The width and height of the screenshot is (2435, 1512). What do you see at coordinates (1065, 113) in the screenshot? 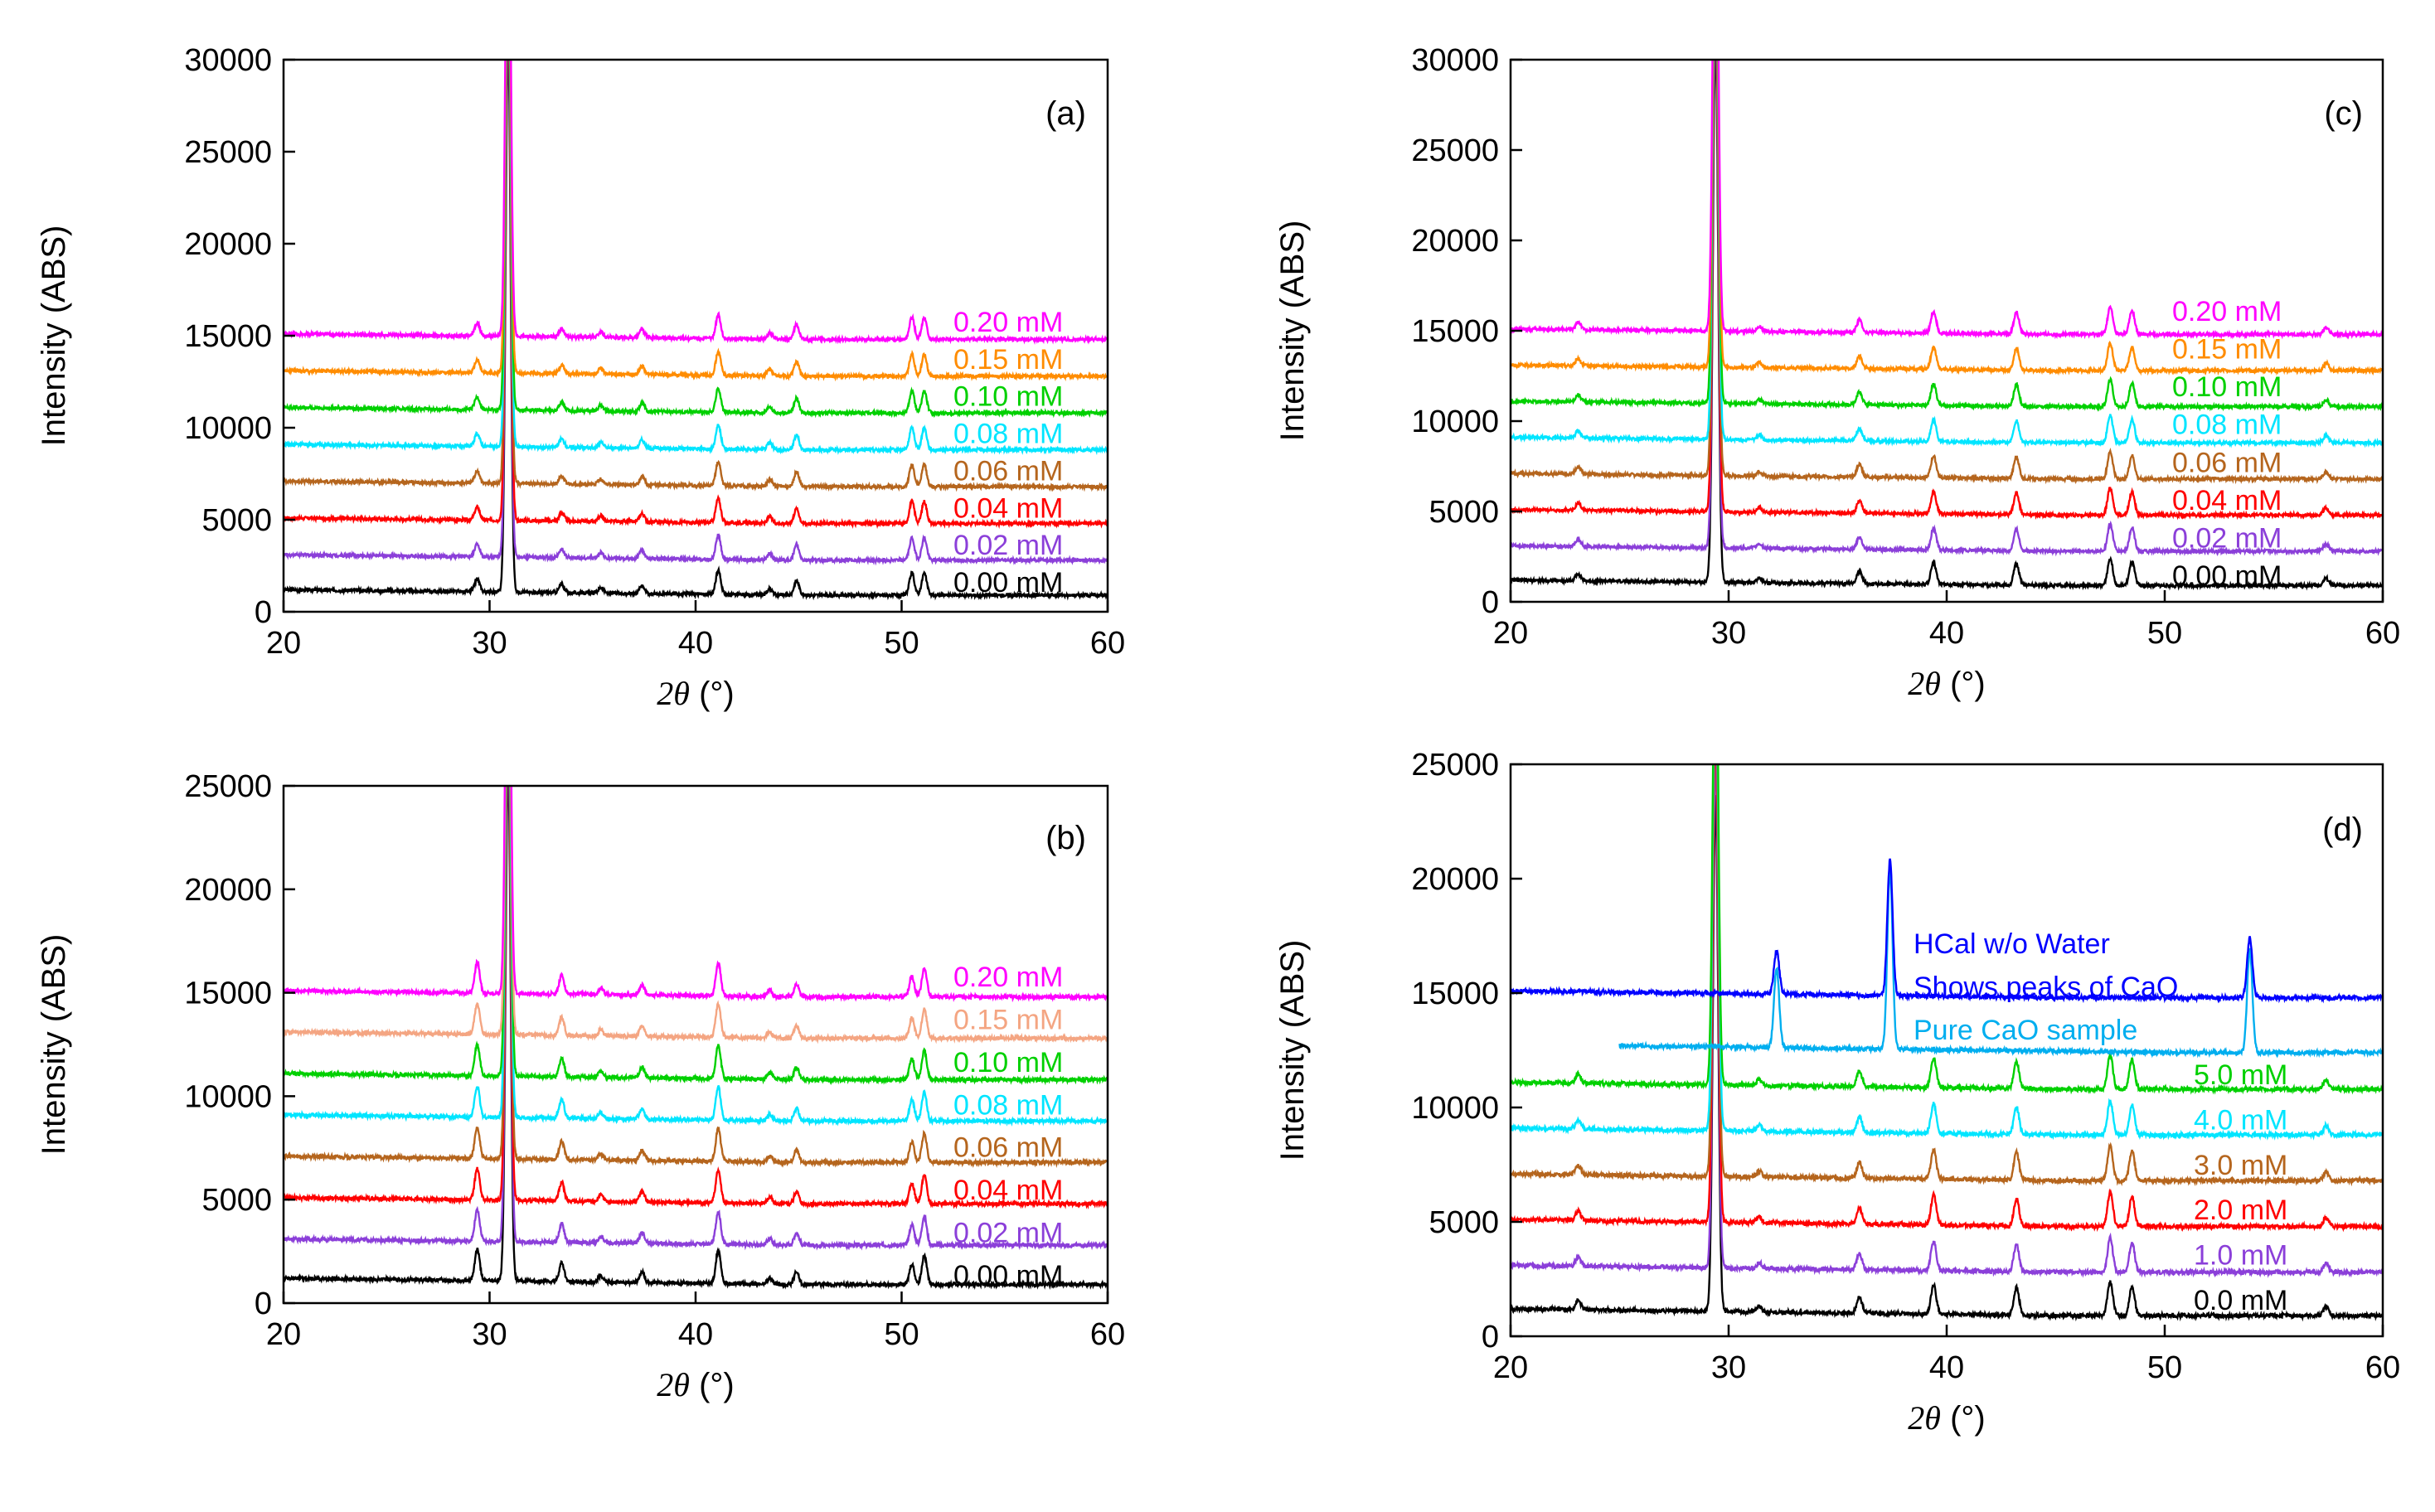
I see `panel-label: (a)` at bounding box center [1065, 113].